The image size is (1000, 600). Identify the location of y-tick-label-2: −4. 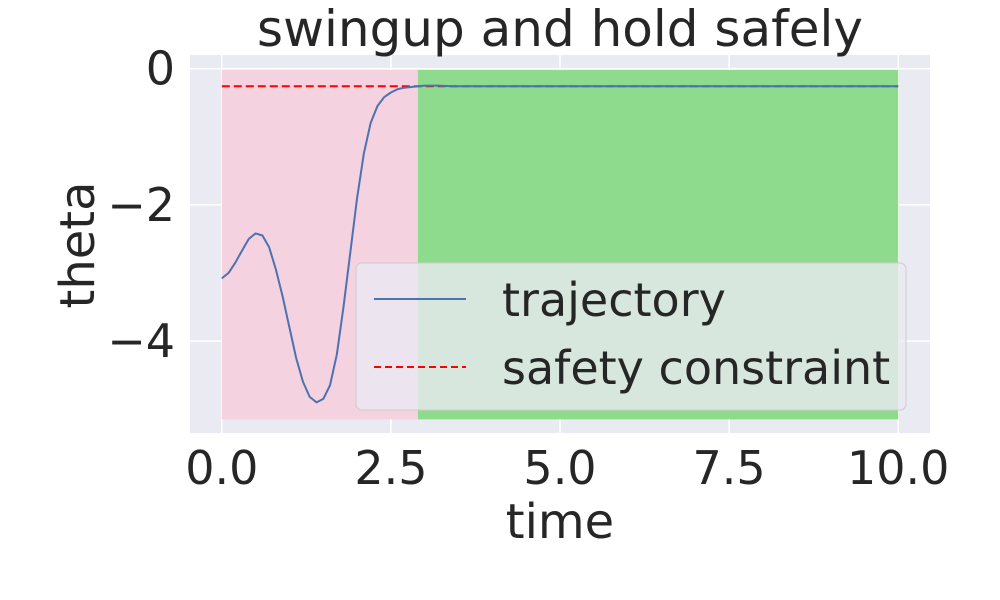
(141, 341).